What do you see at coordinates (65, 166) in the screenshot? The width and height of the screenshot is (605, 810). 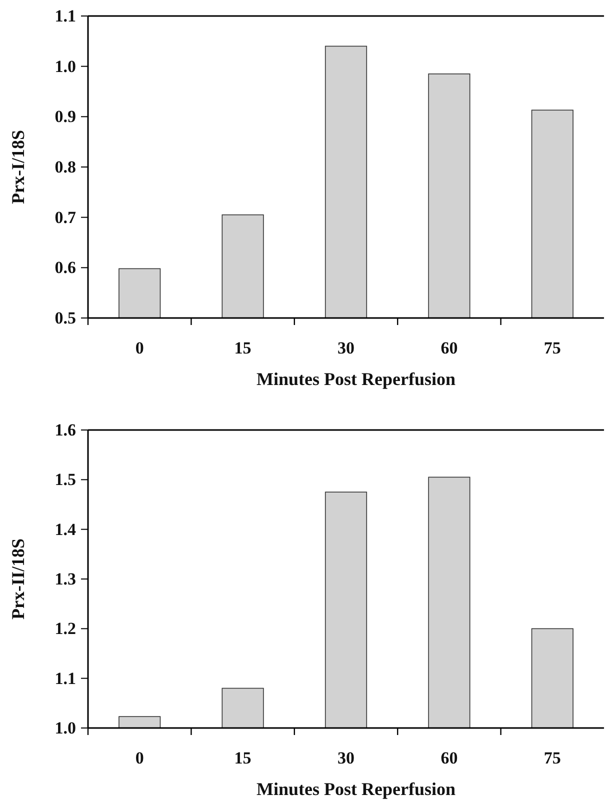 I see `y-tick-label: 0.8` at bounding box center [65, 166].